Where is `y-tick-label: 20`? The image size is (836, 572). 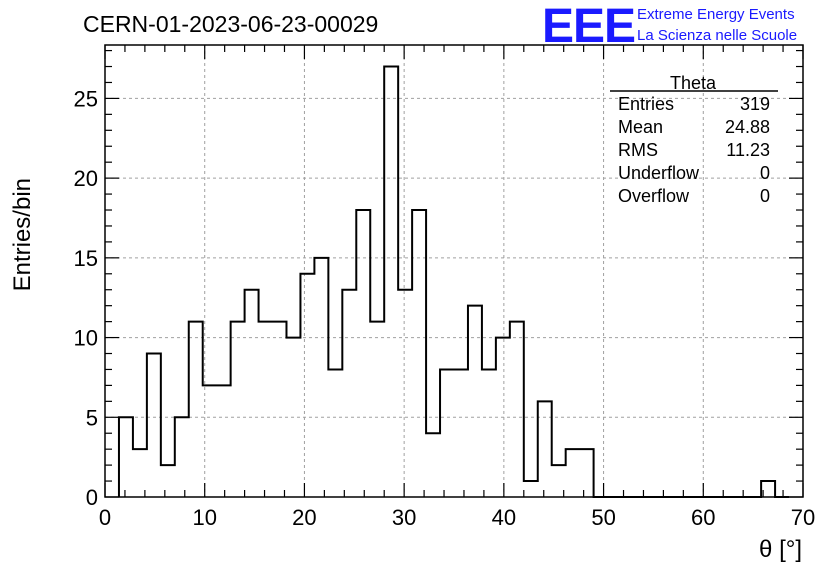 y-tick-label: 20 is located at coordinates (86, 178).